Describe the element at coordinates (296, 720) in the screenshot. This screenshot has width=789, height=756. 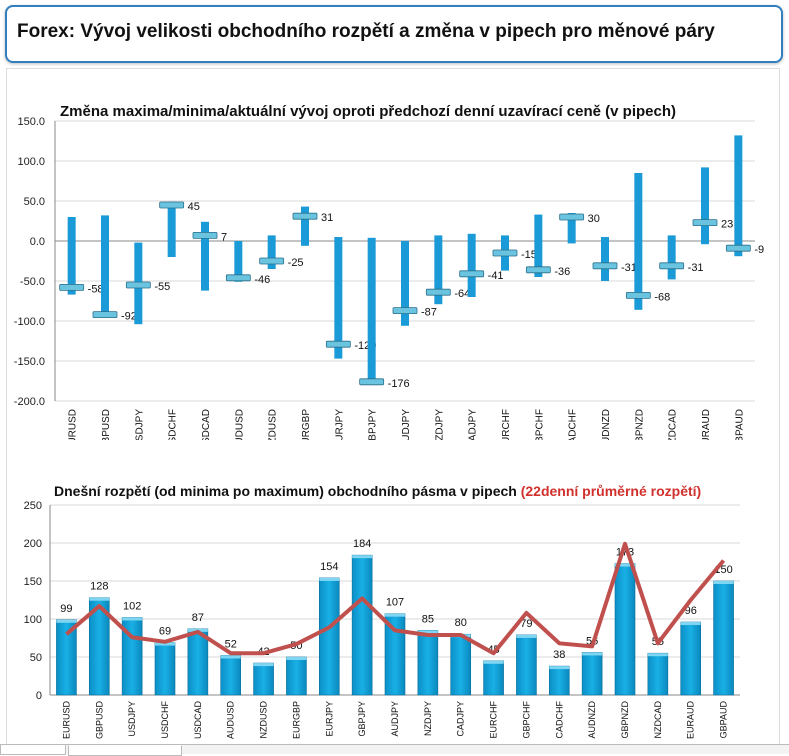
I see `x-tick-label: EURGBP` at that location.